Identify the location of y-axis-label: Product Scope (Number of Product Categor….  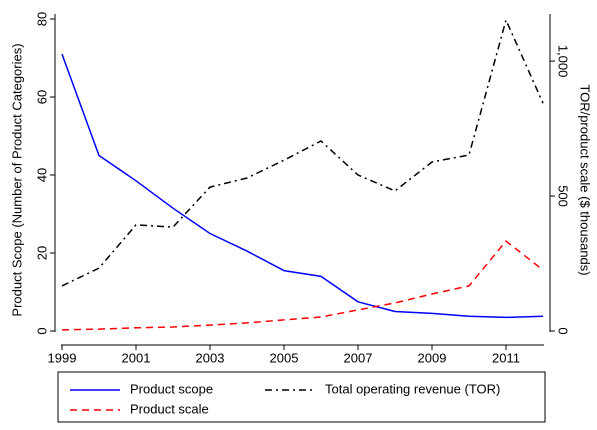
(16, 179).